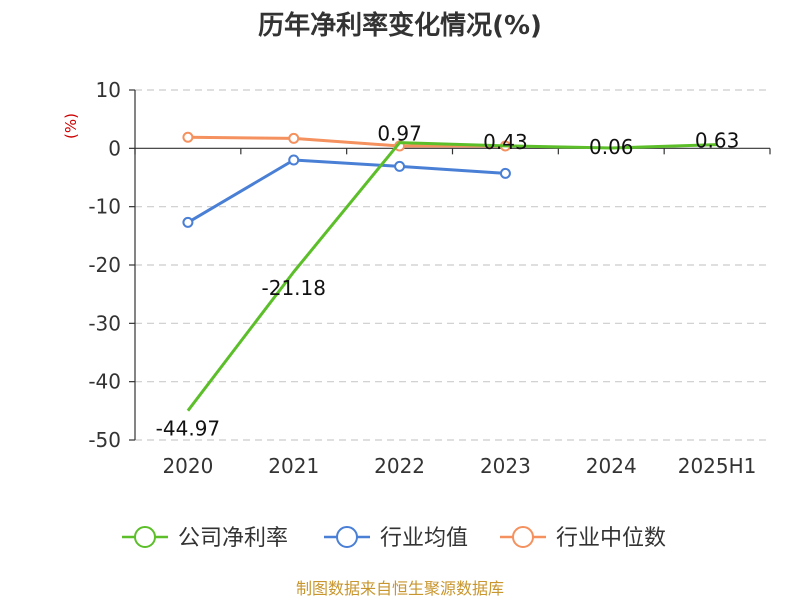 The height and width of the screenshot is (600, 800). What do you see at coordinates (611, 466) in the screenshot?
I see `x-tick-label: 2024` at bounding box center [611, 466].